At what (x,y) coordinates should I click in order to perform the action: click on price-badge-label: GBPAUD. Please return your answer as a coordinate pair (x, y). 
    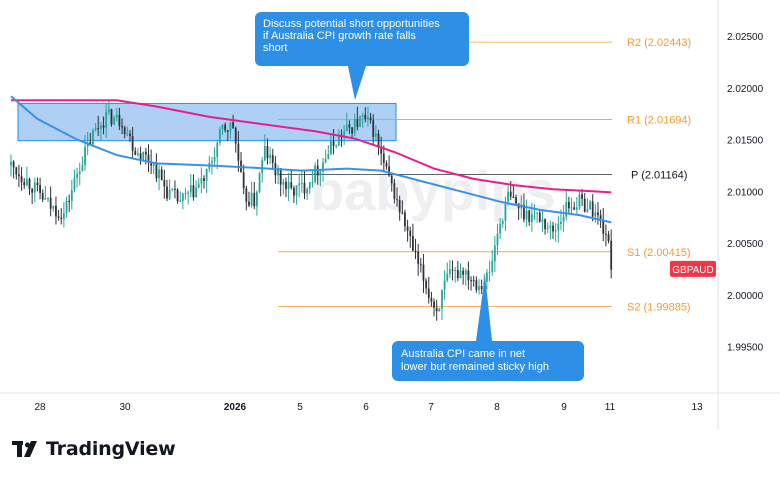
    Looking at the image, I should click on (693, 270).